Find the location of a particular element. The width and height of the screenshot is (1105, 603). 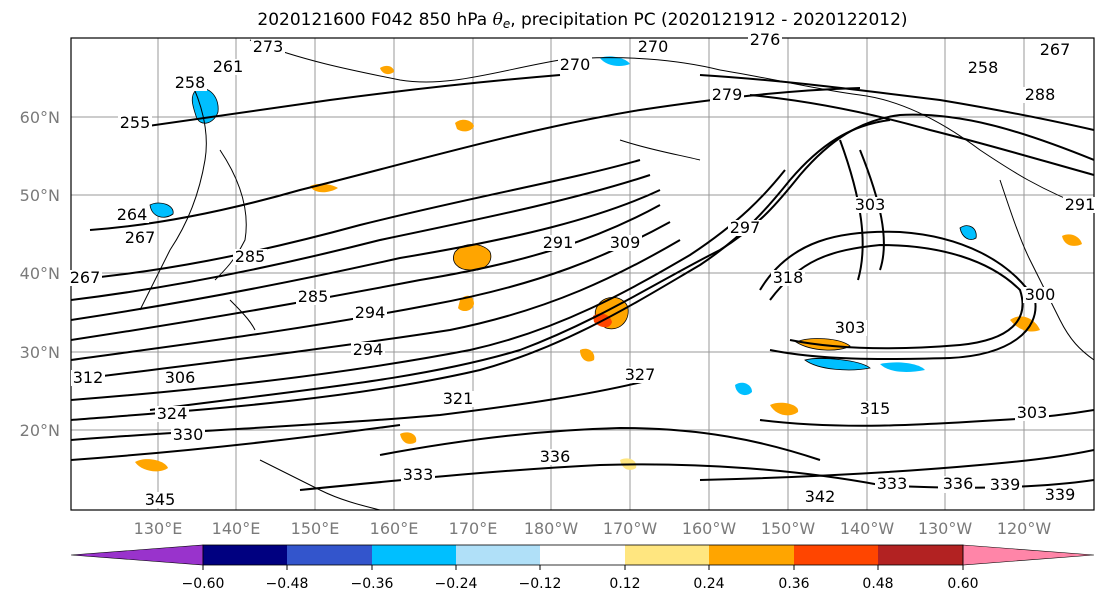

colorbar-tick-label: −0.36 is located at coordinates (372, 584).